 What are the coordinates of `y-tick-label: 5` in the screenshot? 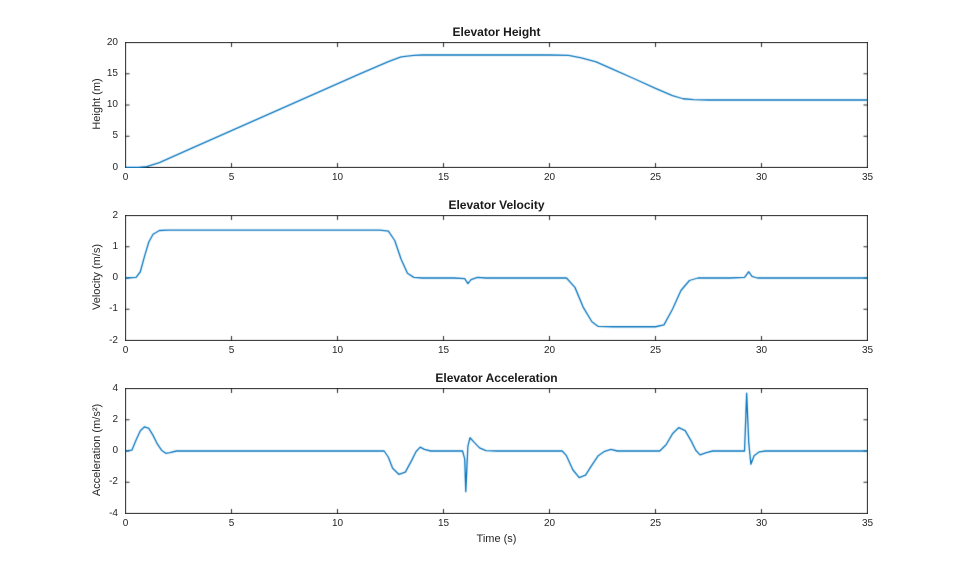 It's located at (115, 136).